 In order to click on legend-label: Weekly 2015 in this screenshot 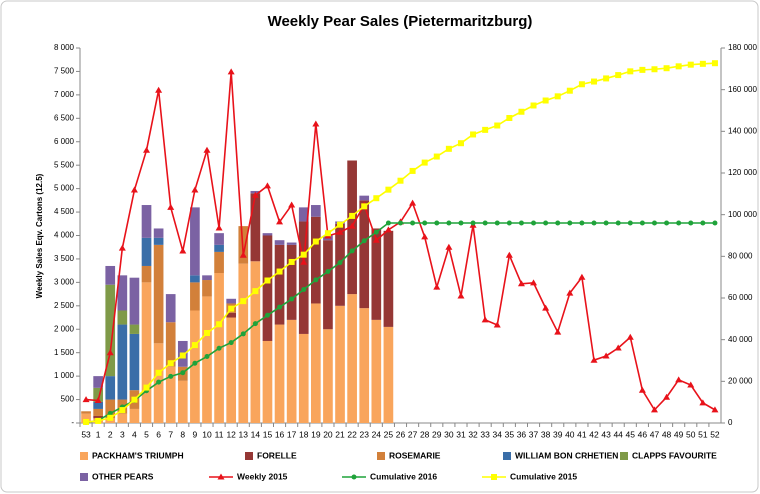, I will do `click(262, 476)`.